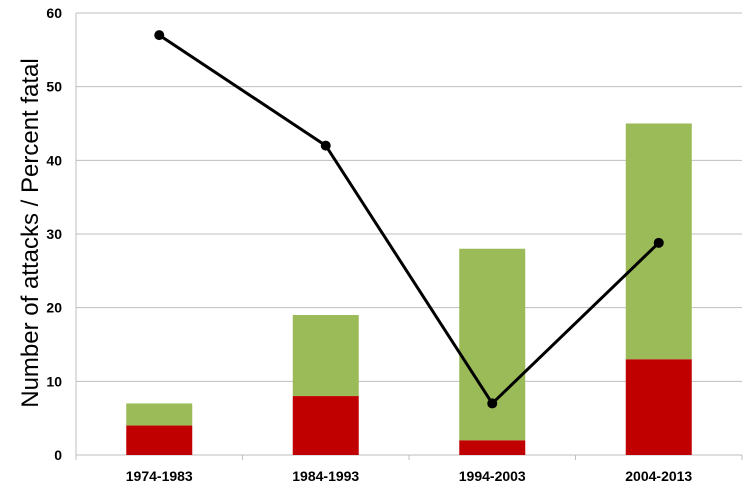  Describe the element at coordinates (325, 476) in the screenshot. I see `x-category-label: 1984-1993` at that location.